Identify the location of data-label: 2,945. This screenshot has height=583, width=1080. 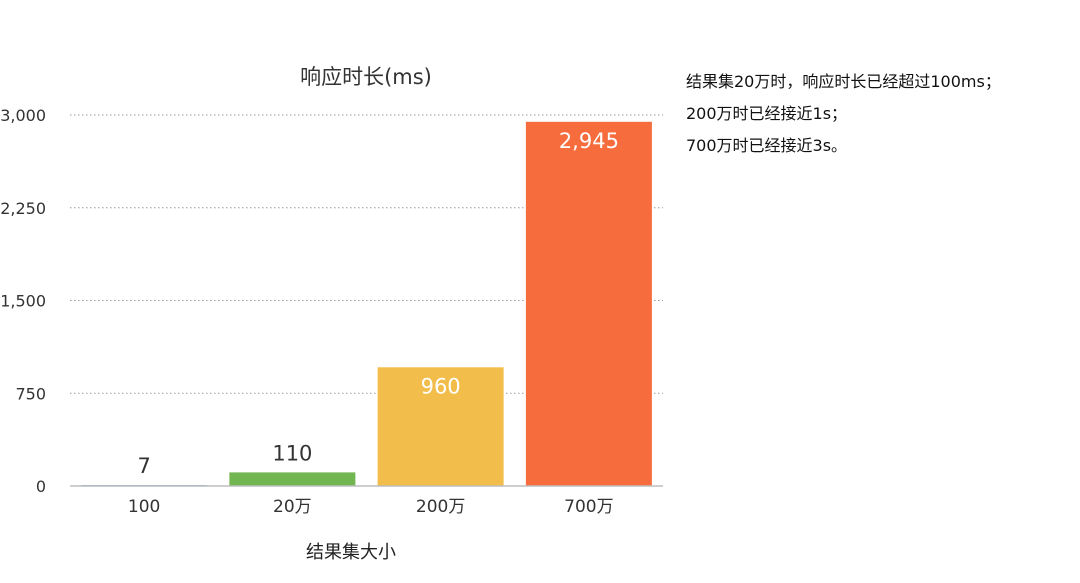
(589, 141).